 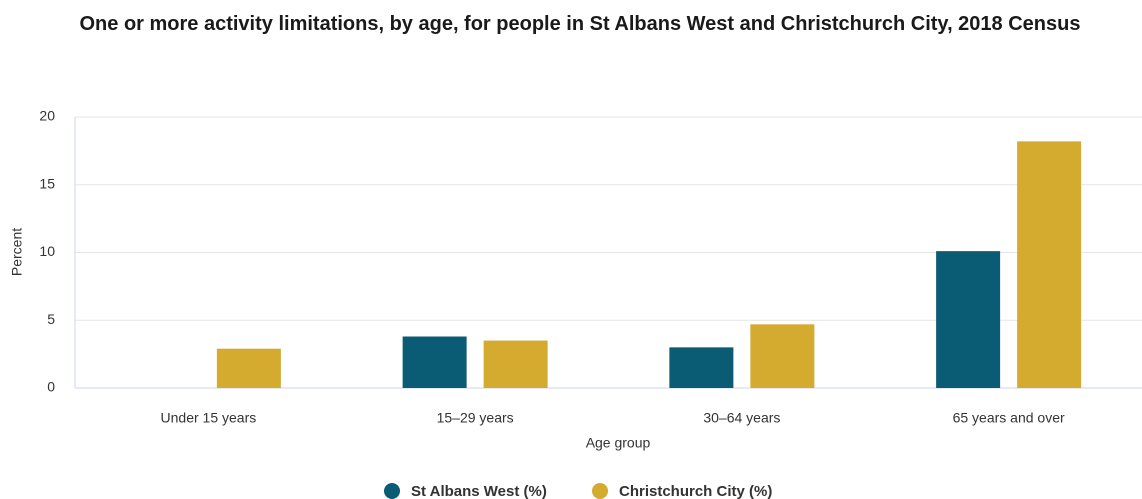 What do you see at coordinates (47, 116) in the screenshot?
I see `y-tick-label: 20` at bounding box center [47, 116].